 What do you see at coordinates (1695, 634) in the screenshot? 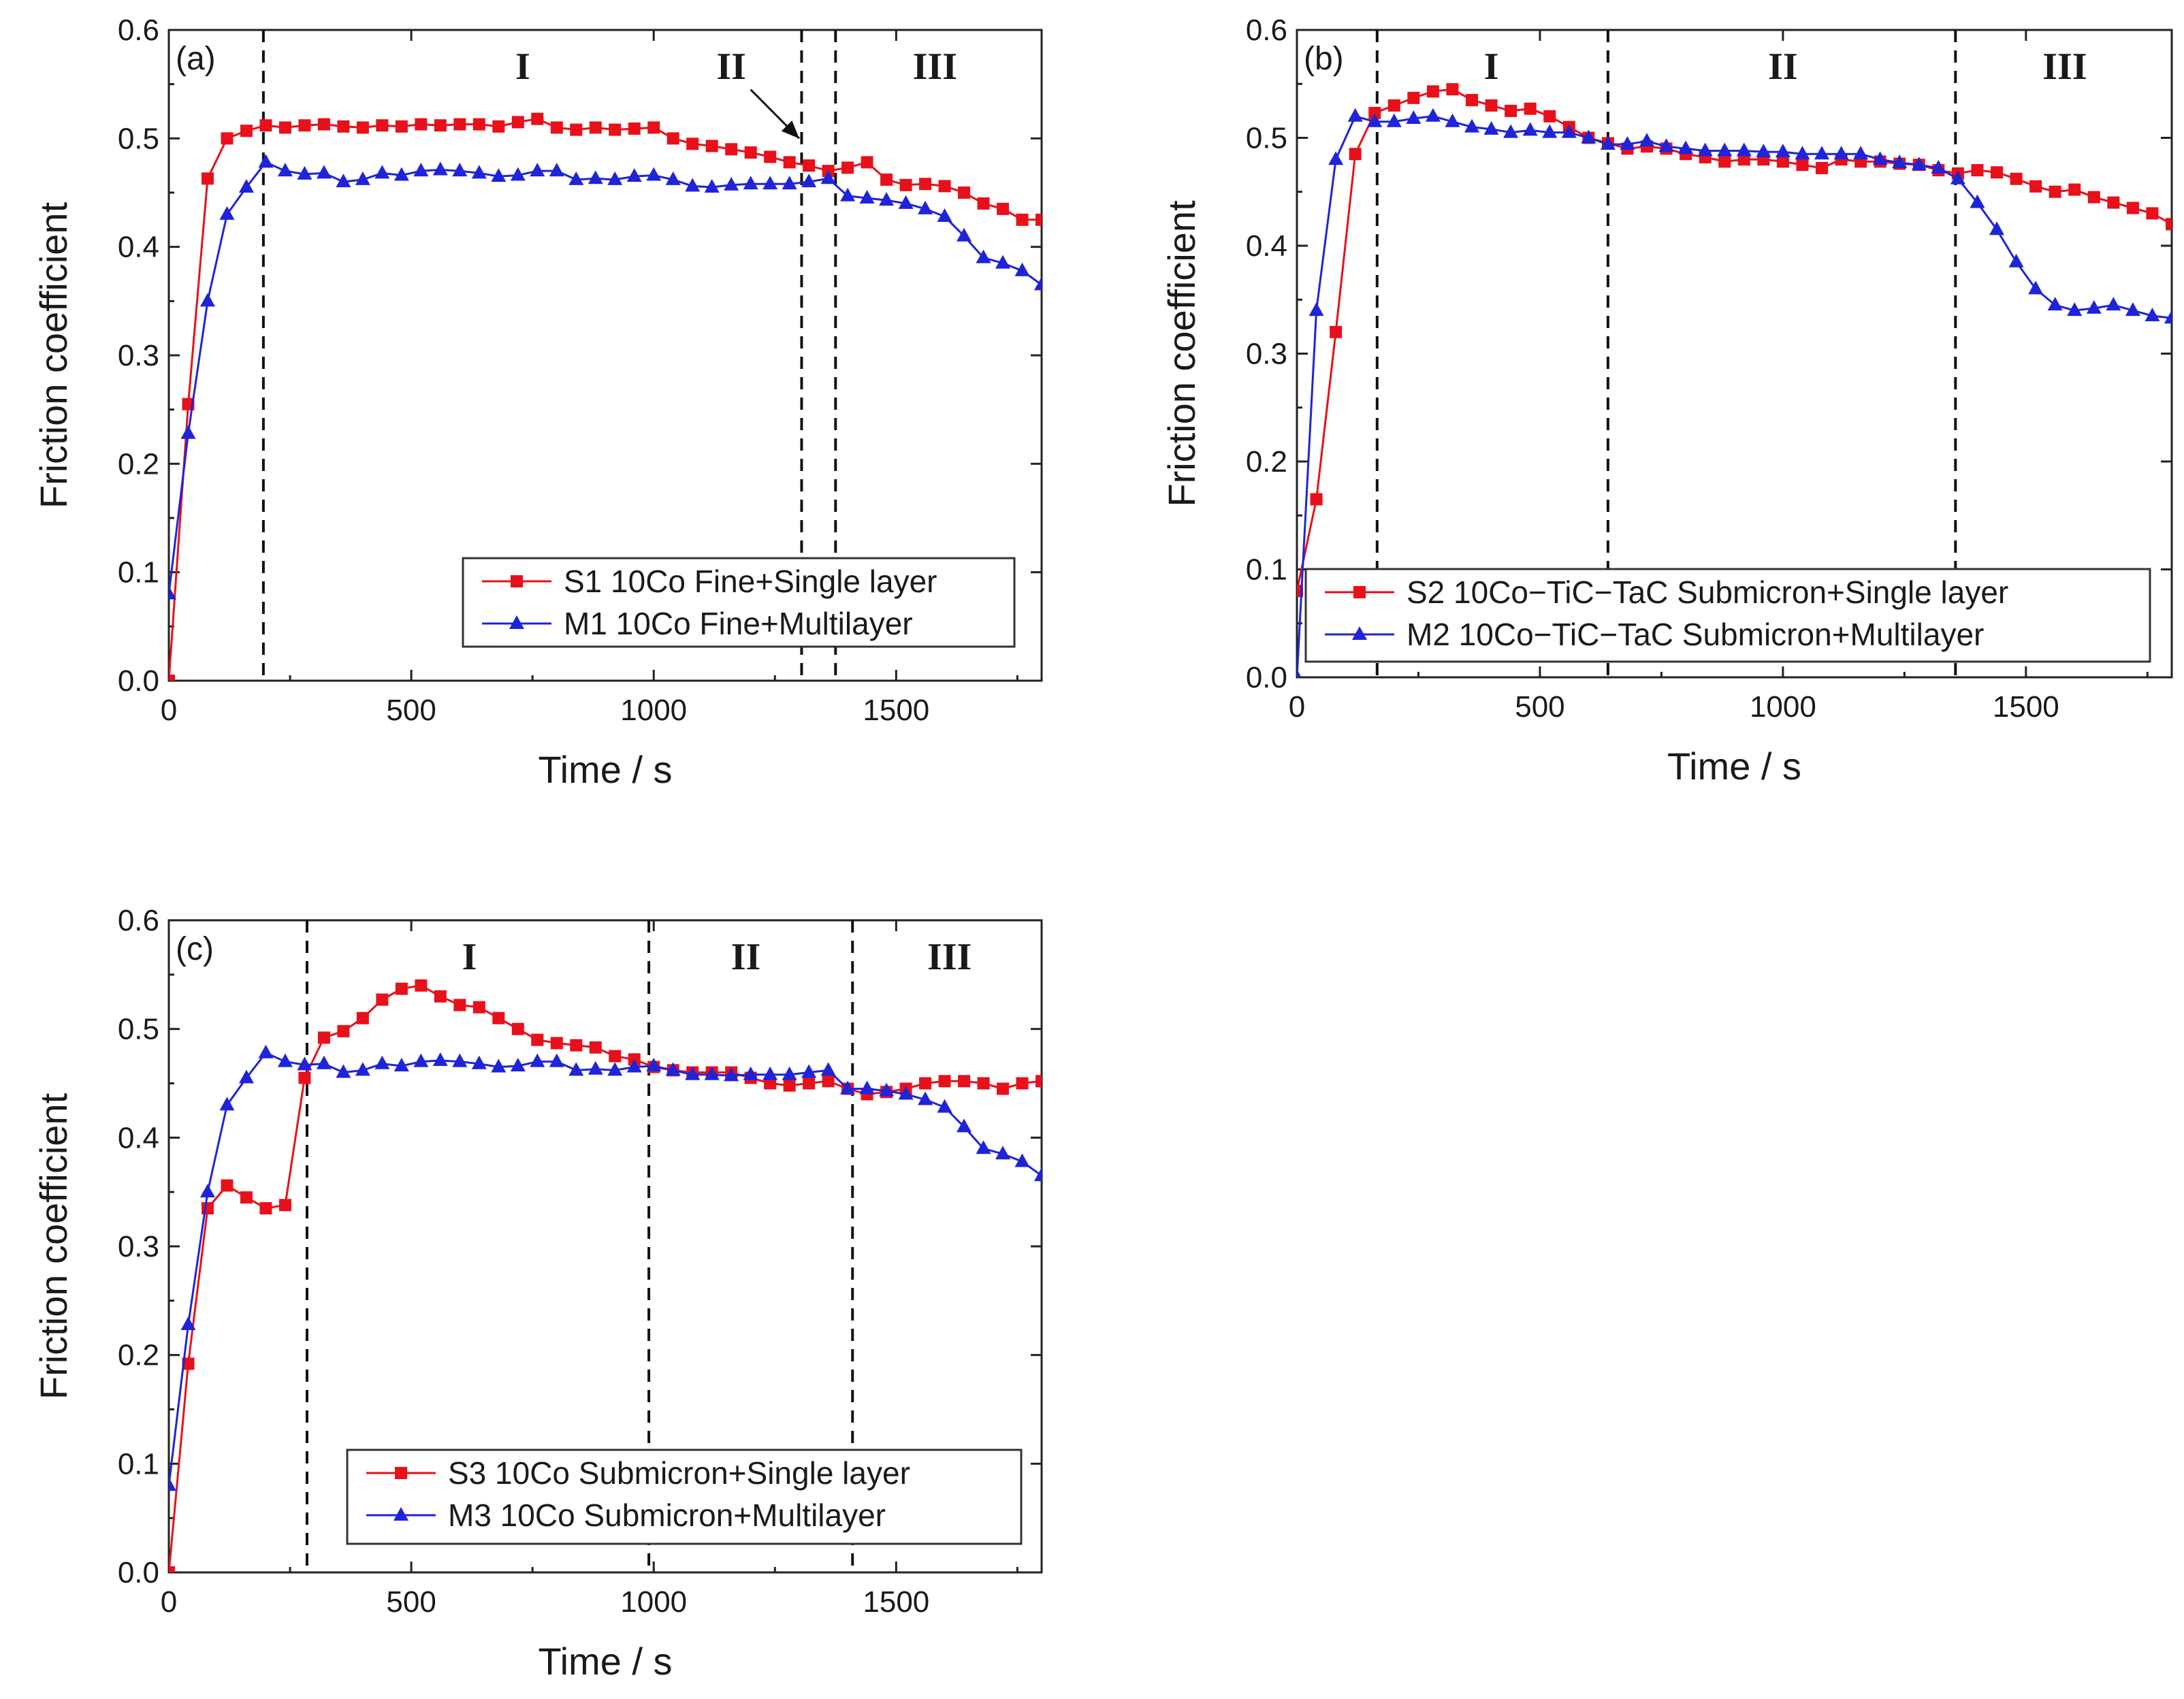
I see `legend-label: M2 10Co−TiC−TaC Submicron+Multilayer` at bounding box center [1695, 634].